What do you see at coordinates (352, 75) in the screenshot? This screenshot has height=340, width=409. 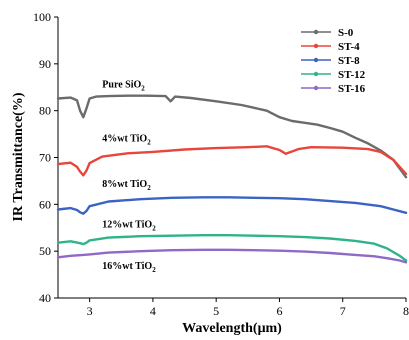 I see `legend-label: ST-12` at bounding box center [352, 75].